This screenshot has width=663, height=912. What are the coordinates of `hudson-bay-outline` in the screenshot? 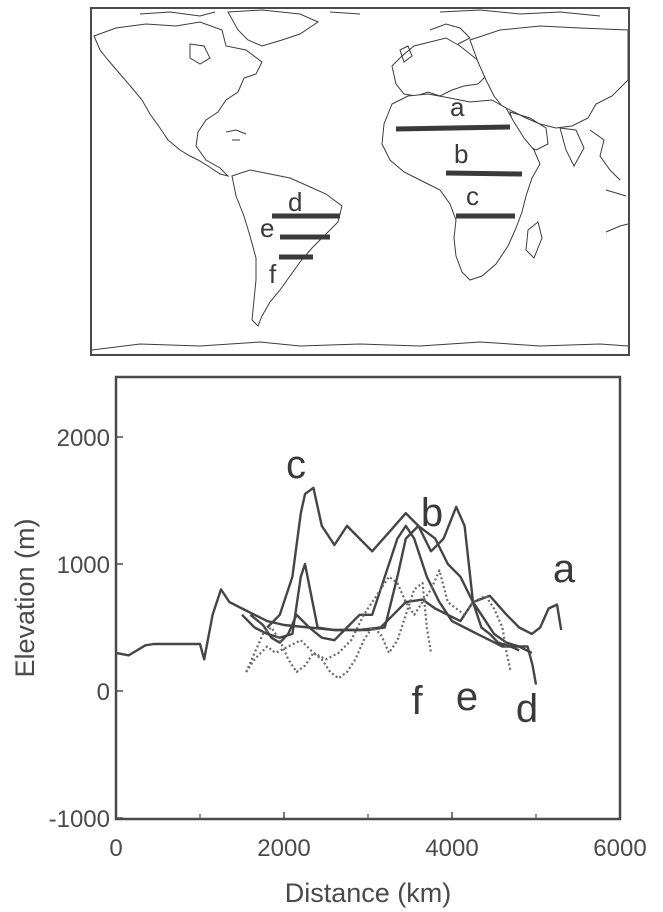 It's located at (200, 54).